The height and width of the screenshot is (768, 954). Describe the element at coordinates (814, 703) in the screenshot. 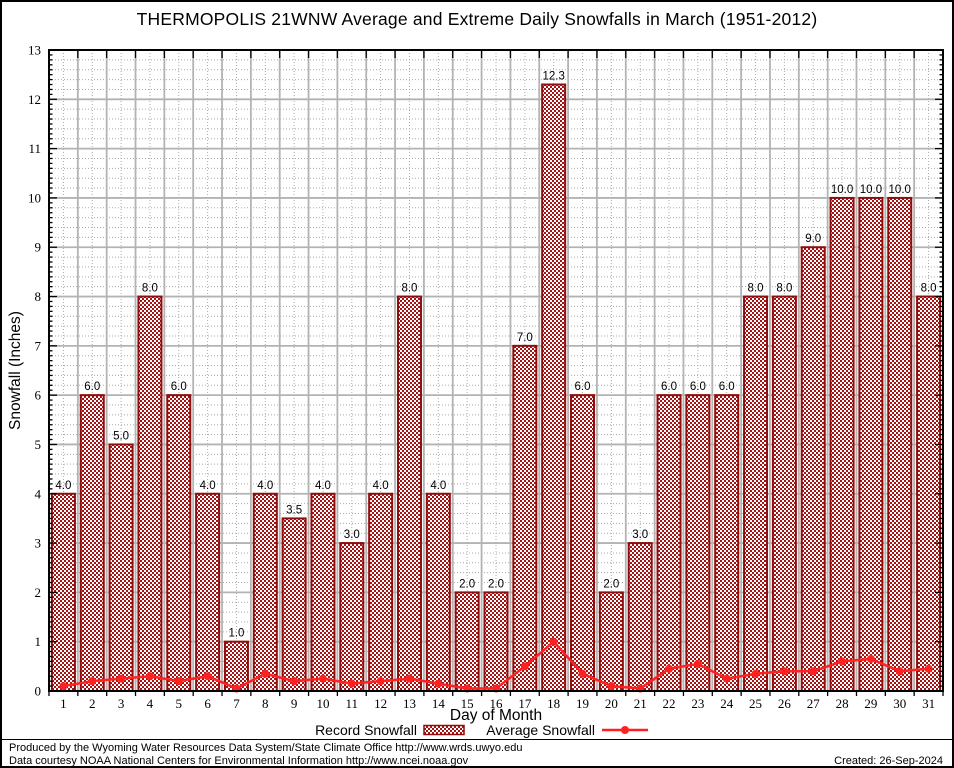

I see `x-tick-label-27: 27` at that location.